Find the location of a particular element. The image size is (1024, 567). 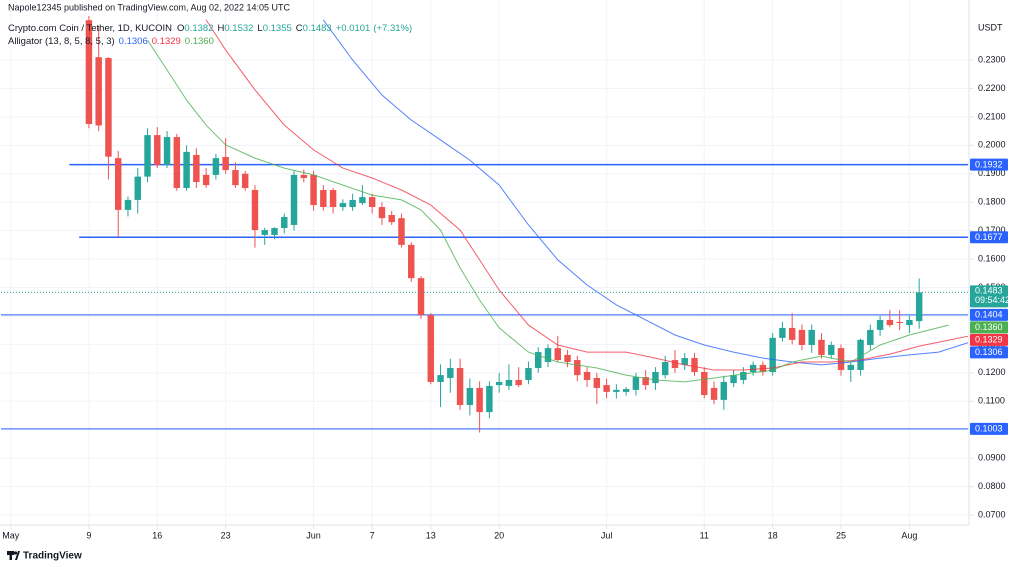

last-price-label: 0.1483 is located at coordinates (989, 291).